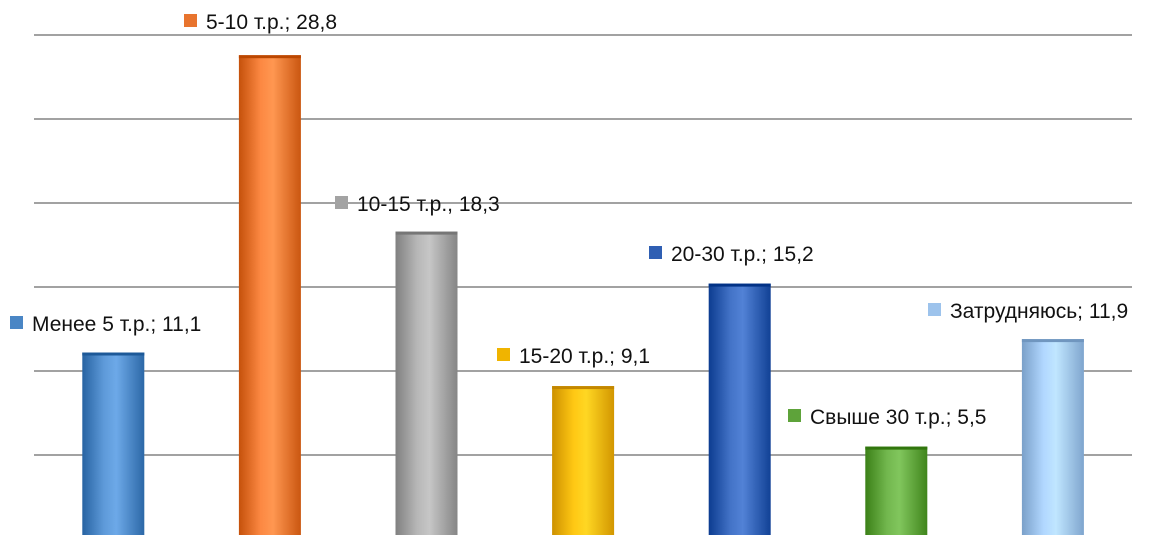 This screenshot has height=535, width=1166. I want to click on data-label: Менее 5 т.р.; 11,1, so click(116, 324).